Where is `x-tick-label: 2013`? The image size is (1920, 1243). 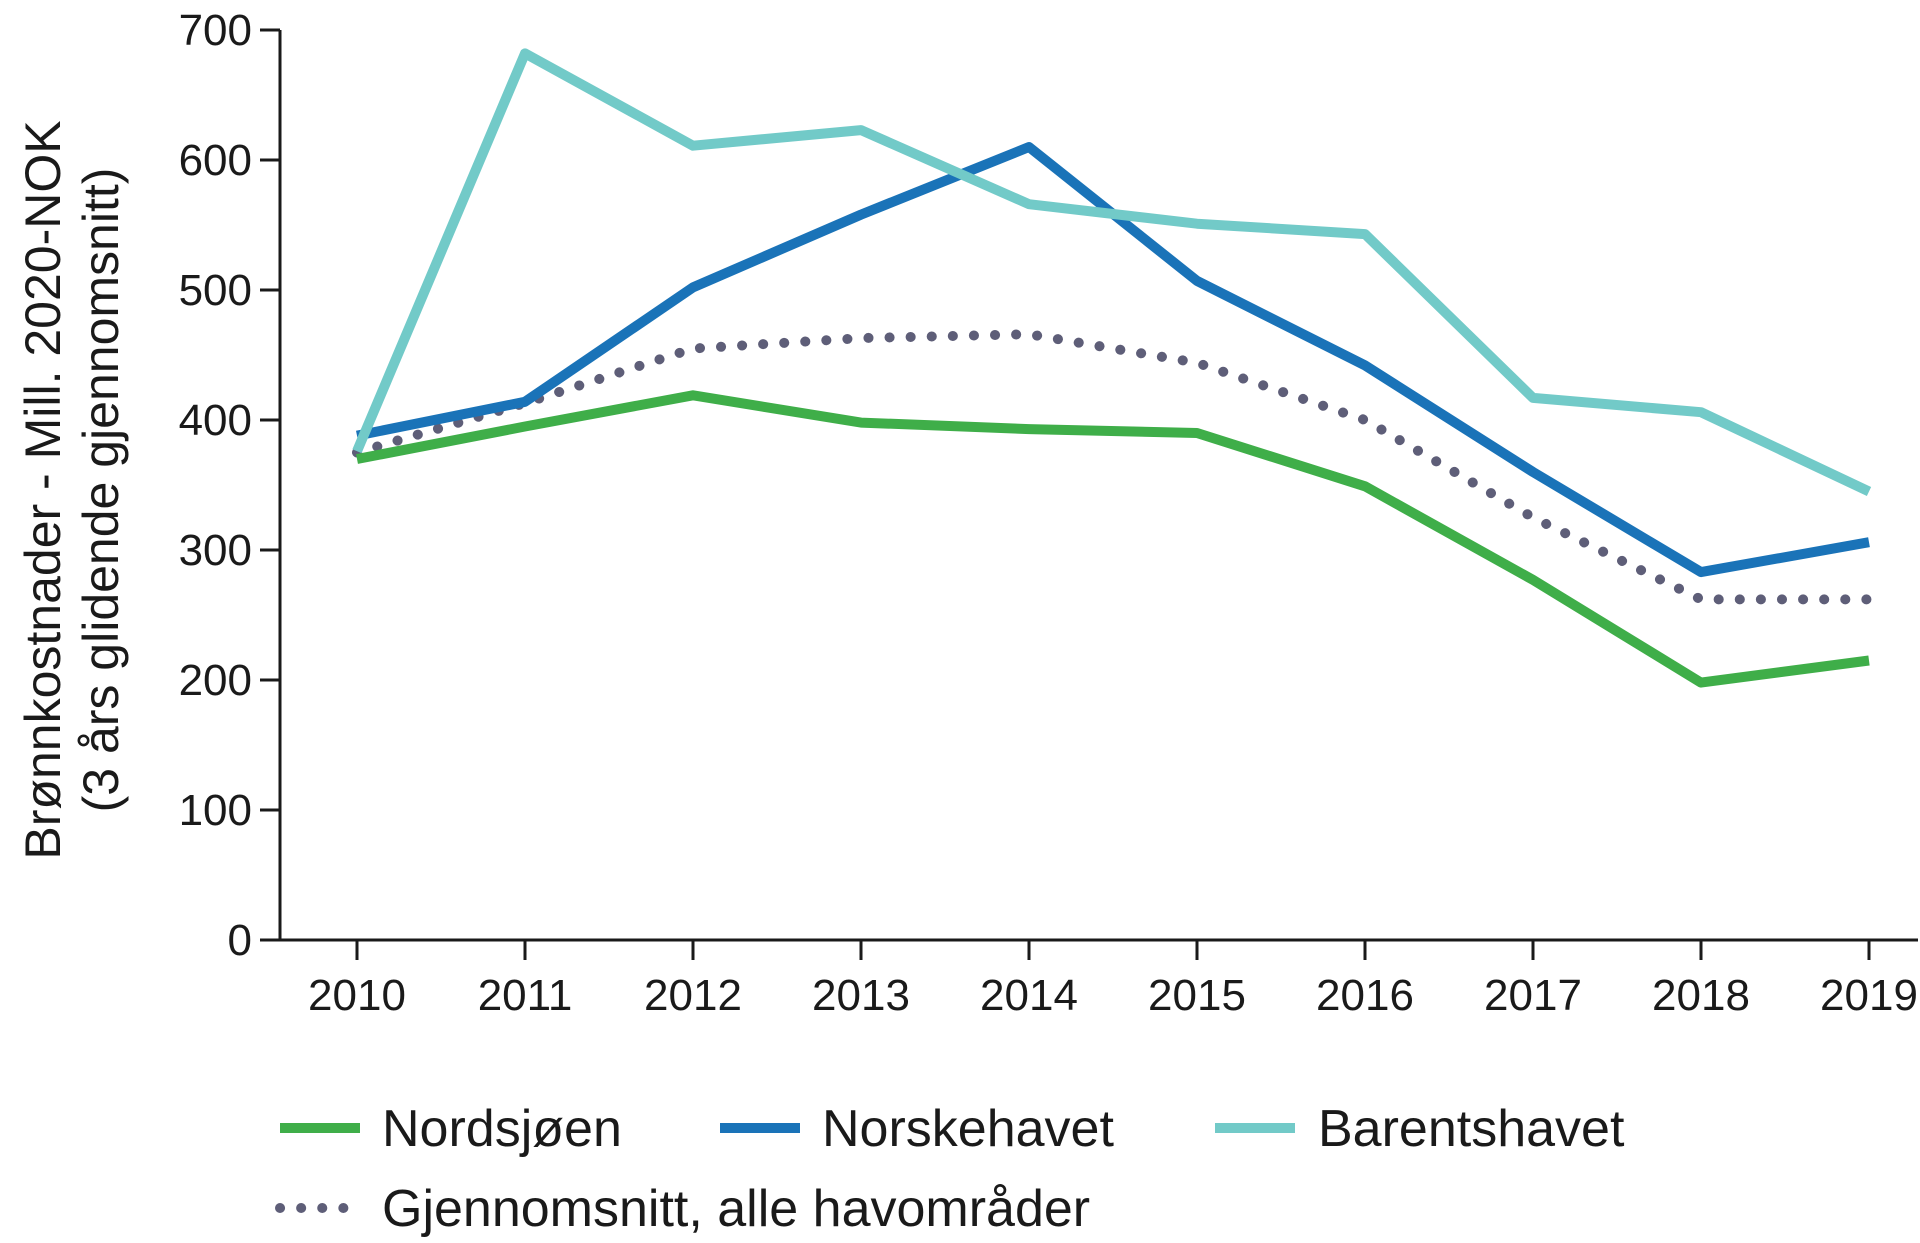 x-tick-label: 2013 is located at coordinates (861, 995).